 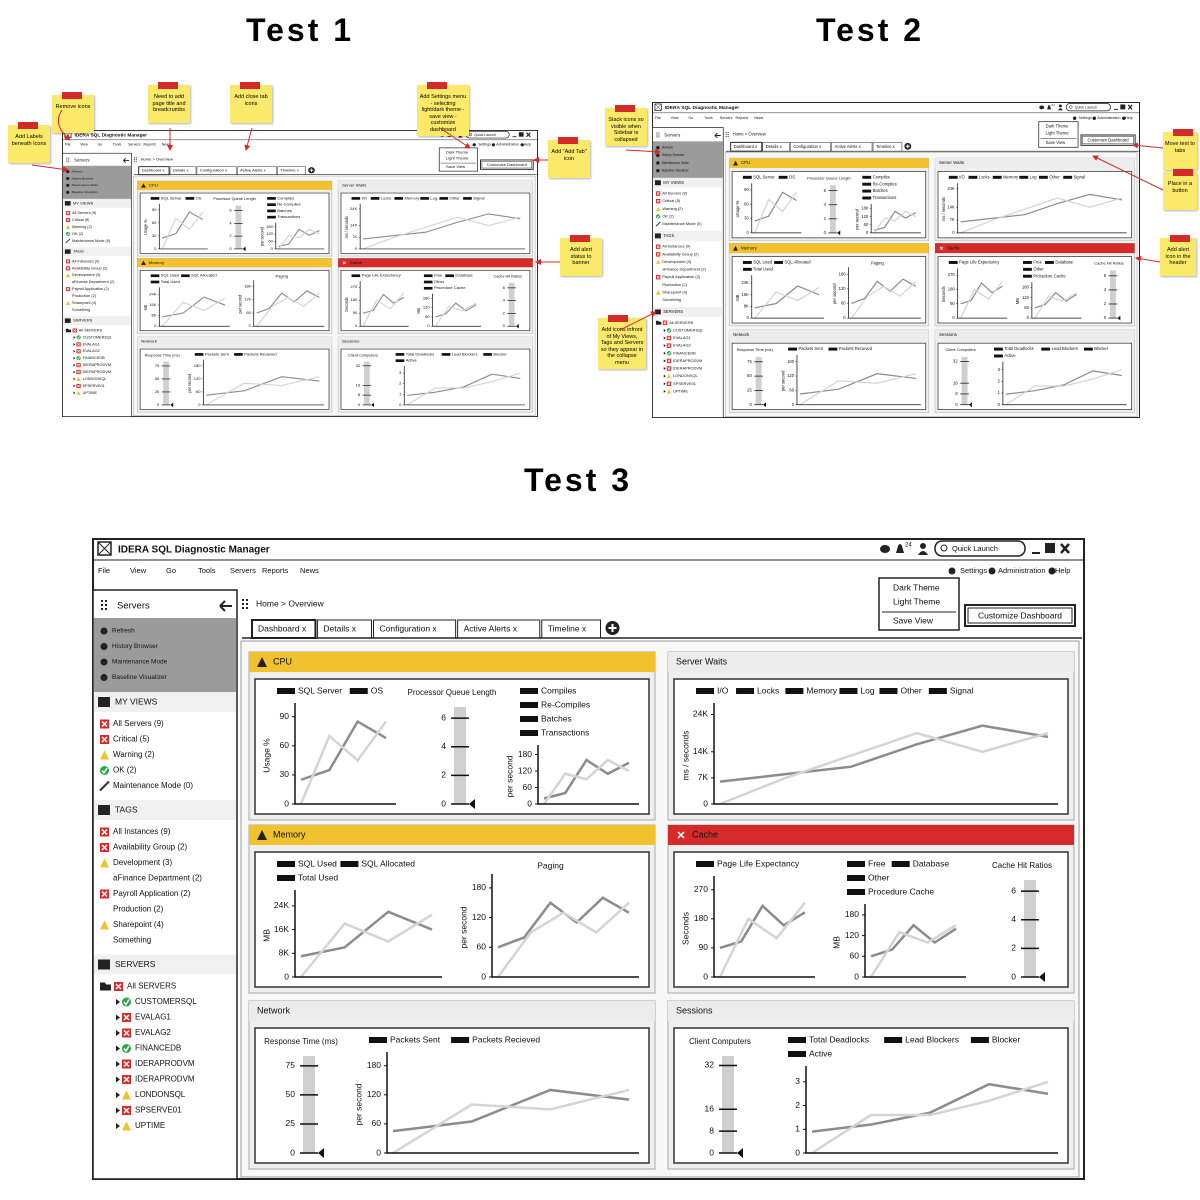 I want to click on customize-button, so click(x=1020, y=615).